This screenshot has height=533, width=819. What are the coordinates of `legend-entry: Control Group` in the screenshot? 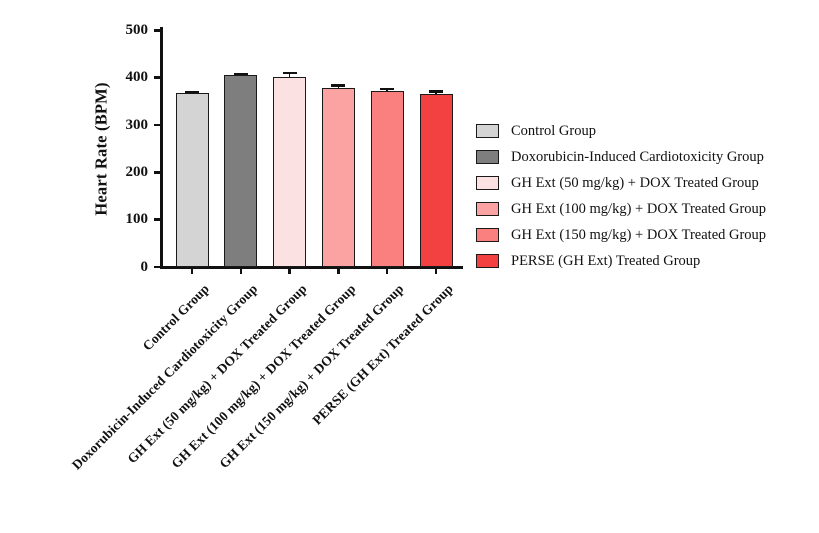 It's located at (621, 130).